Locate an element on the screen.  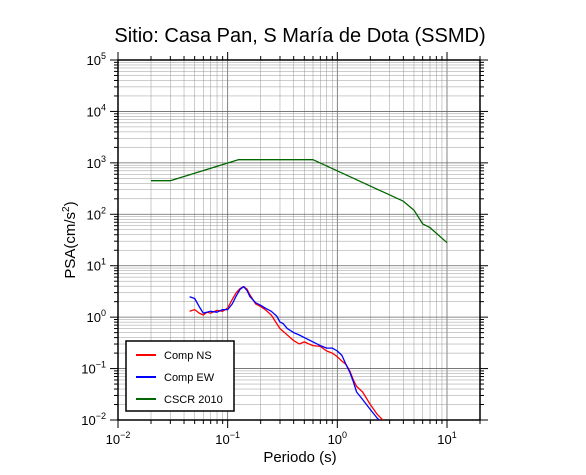
x-axis-label: Periodo (s) is located at coordinates (299, 457).